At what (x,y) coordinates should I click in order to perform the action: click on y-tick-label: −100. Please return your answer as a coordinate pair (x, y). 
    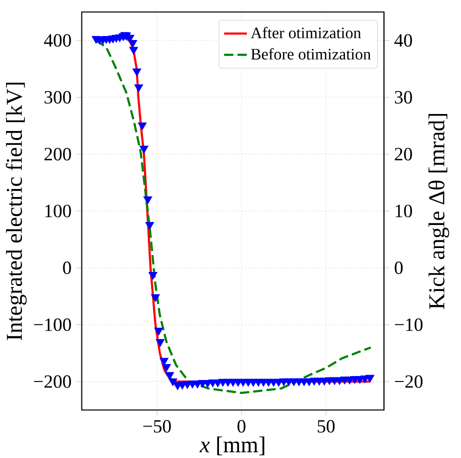
    Looking at the image, I should click on (52, 325).